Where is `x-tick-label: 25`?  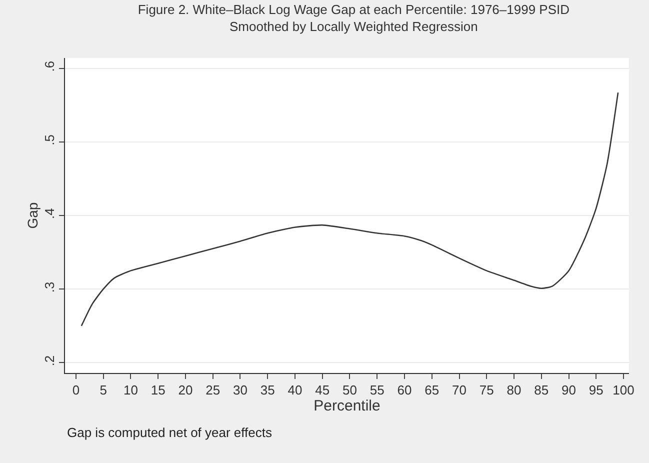 x-tick-label: 25 is located at coordinates (213, 390).